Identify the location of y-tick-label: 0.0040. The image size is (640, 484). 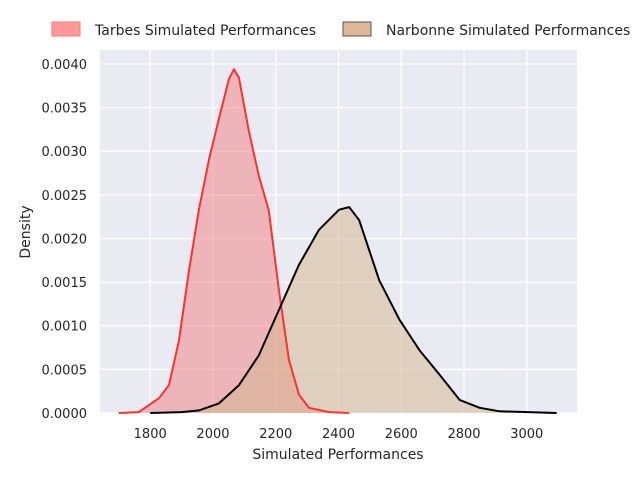
(65, 65).